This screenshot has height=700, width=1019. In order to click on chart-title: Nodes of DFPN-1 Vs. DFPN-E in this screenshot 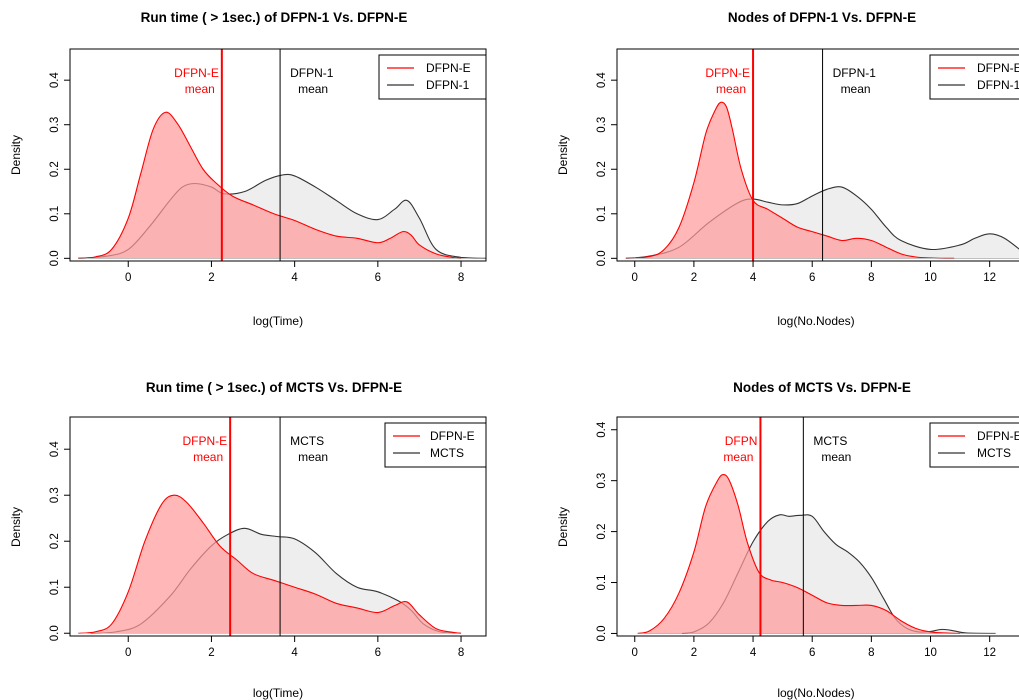, I will do `click(822, 17)`.